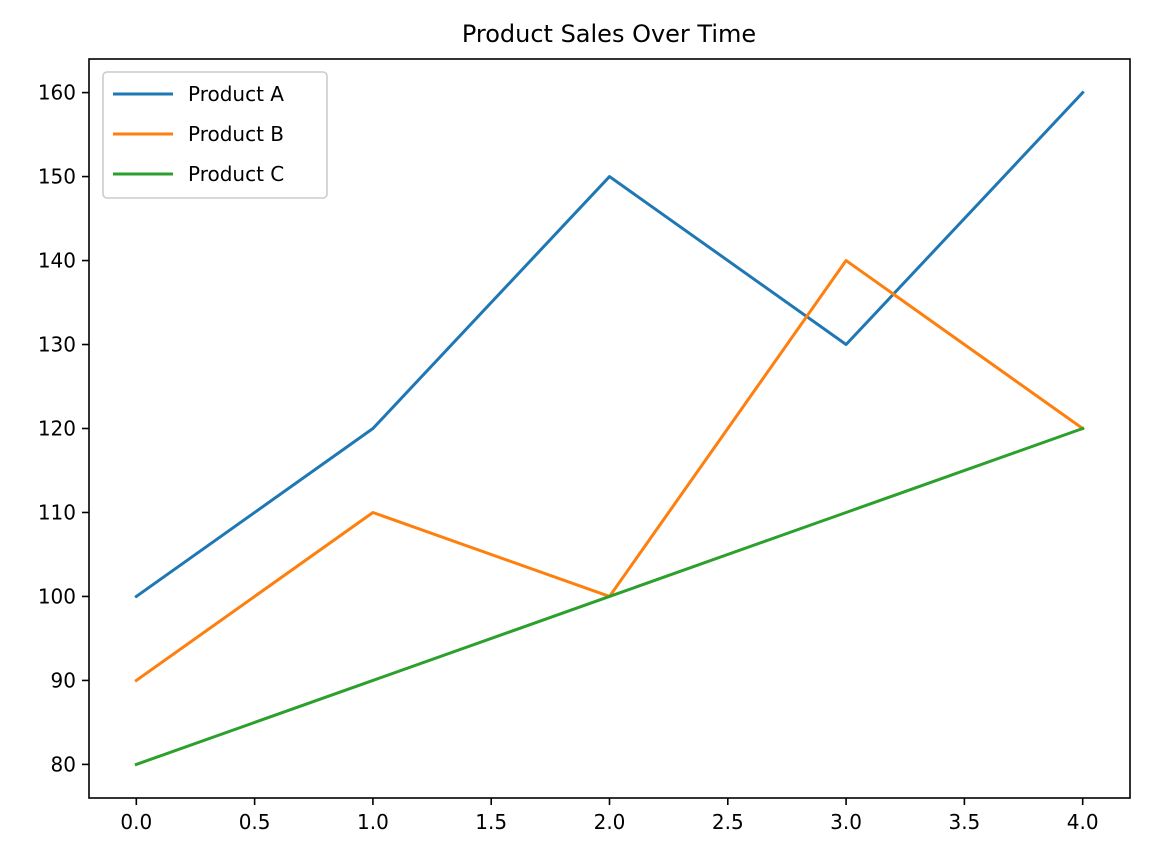  I want to click on x-tick-label: 4.0, so click(1083, 822).